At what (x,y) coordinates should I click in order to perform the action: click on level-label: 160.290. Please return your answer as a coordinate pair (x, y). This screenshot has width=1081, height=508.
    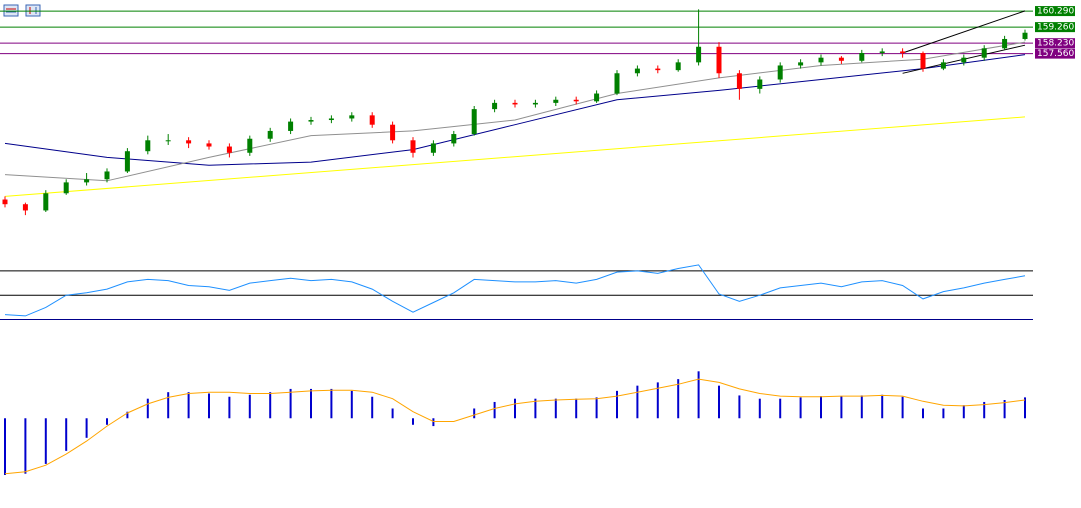
    Looking at the image, I should click on (1055, 12).